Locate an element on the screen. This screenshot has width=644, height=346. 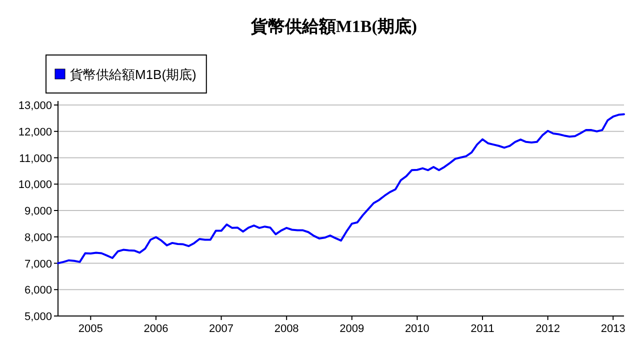
y-tick-label: 12,000 is located at coordinates (35, 132).